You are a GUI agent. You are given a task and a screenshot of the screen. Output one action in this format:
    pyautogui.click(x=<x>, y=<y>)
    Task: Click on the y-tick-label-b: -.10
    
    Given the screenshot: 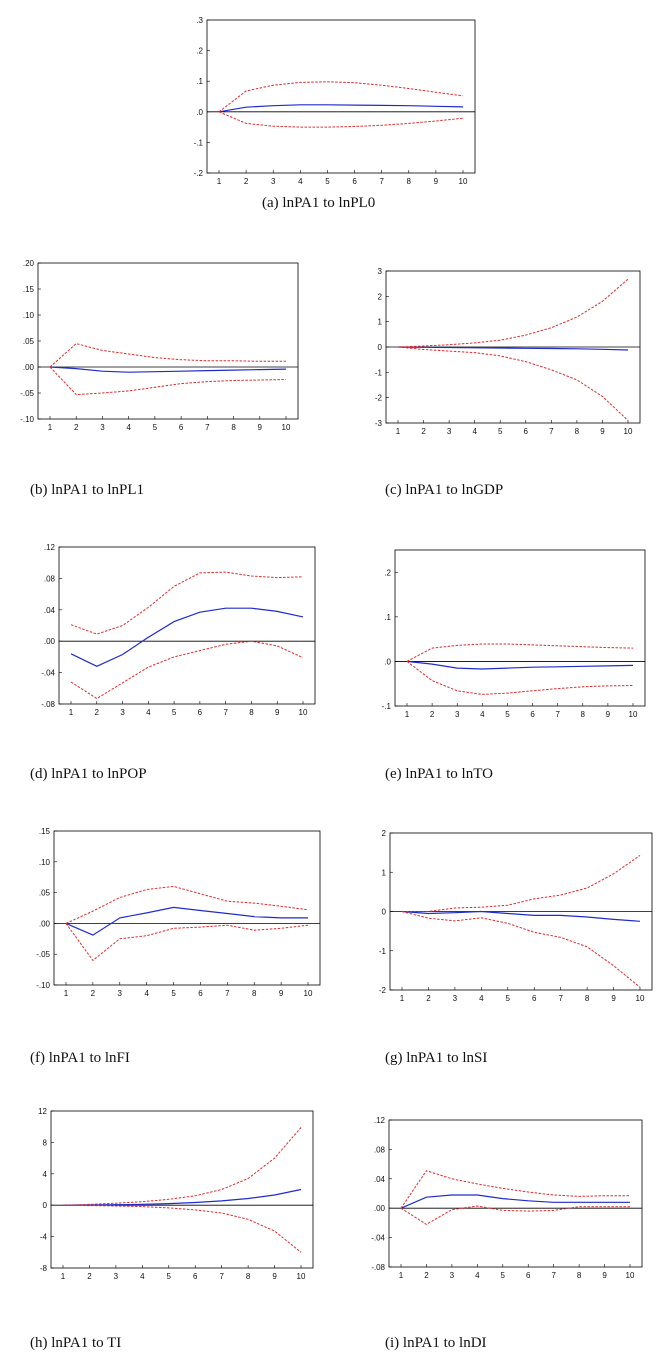 What is the action you would take?
    pyautogui.click(x=27, y=419)
    